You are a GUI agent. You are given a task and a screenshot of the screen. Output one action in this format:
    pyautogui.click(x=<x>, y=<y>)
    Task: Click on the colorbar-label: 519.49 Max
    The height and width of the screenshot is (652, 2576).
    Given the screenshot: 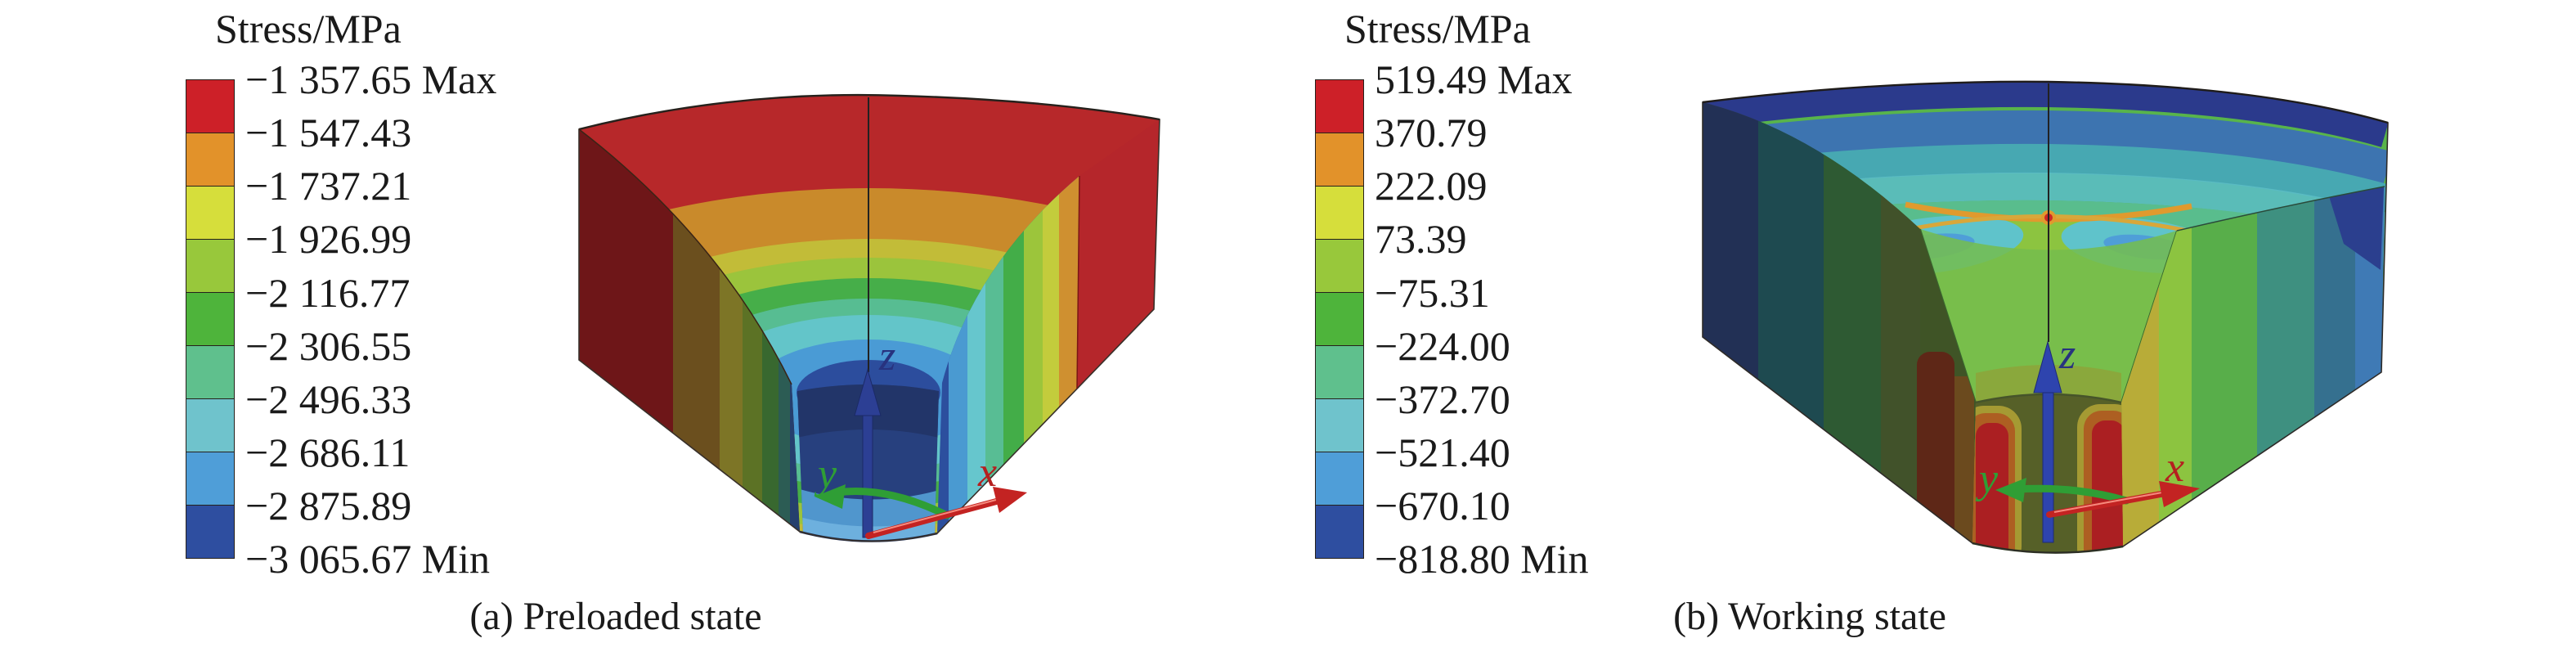 What is the action you would take?
    pyautogui.click(x=1474, y=79)
    